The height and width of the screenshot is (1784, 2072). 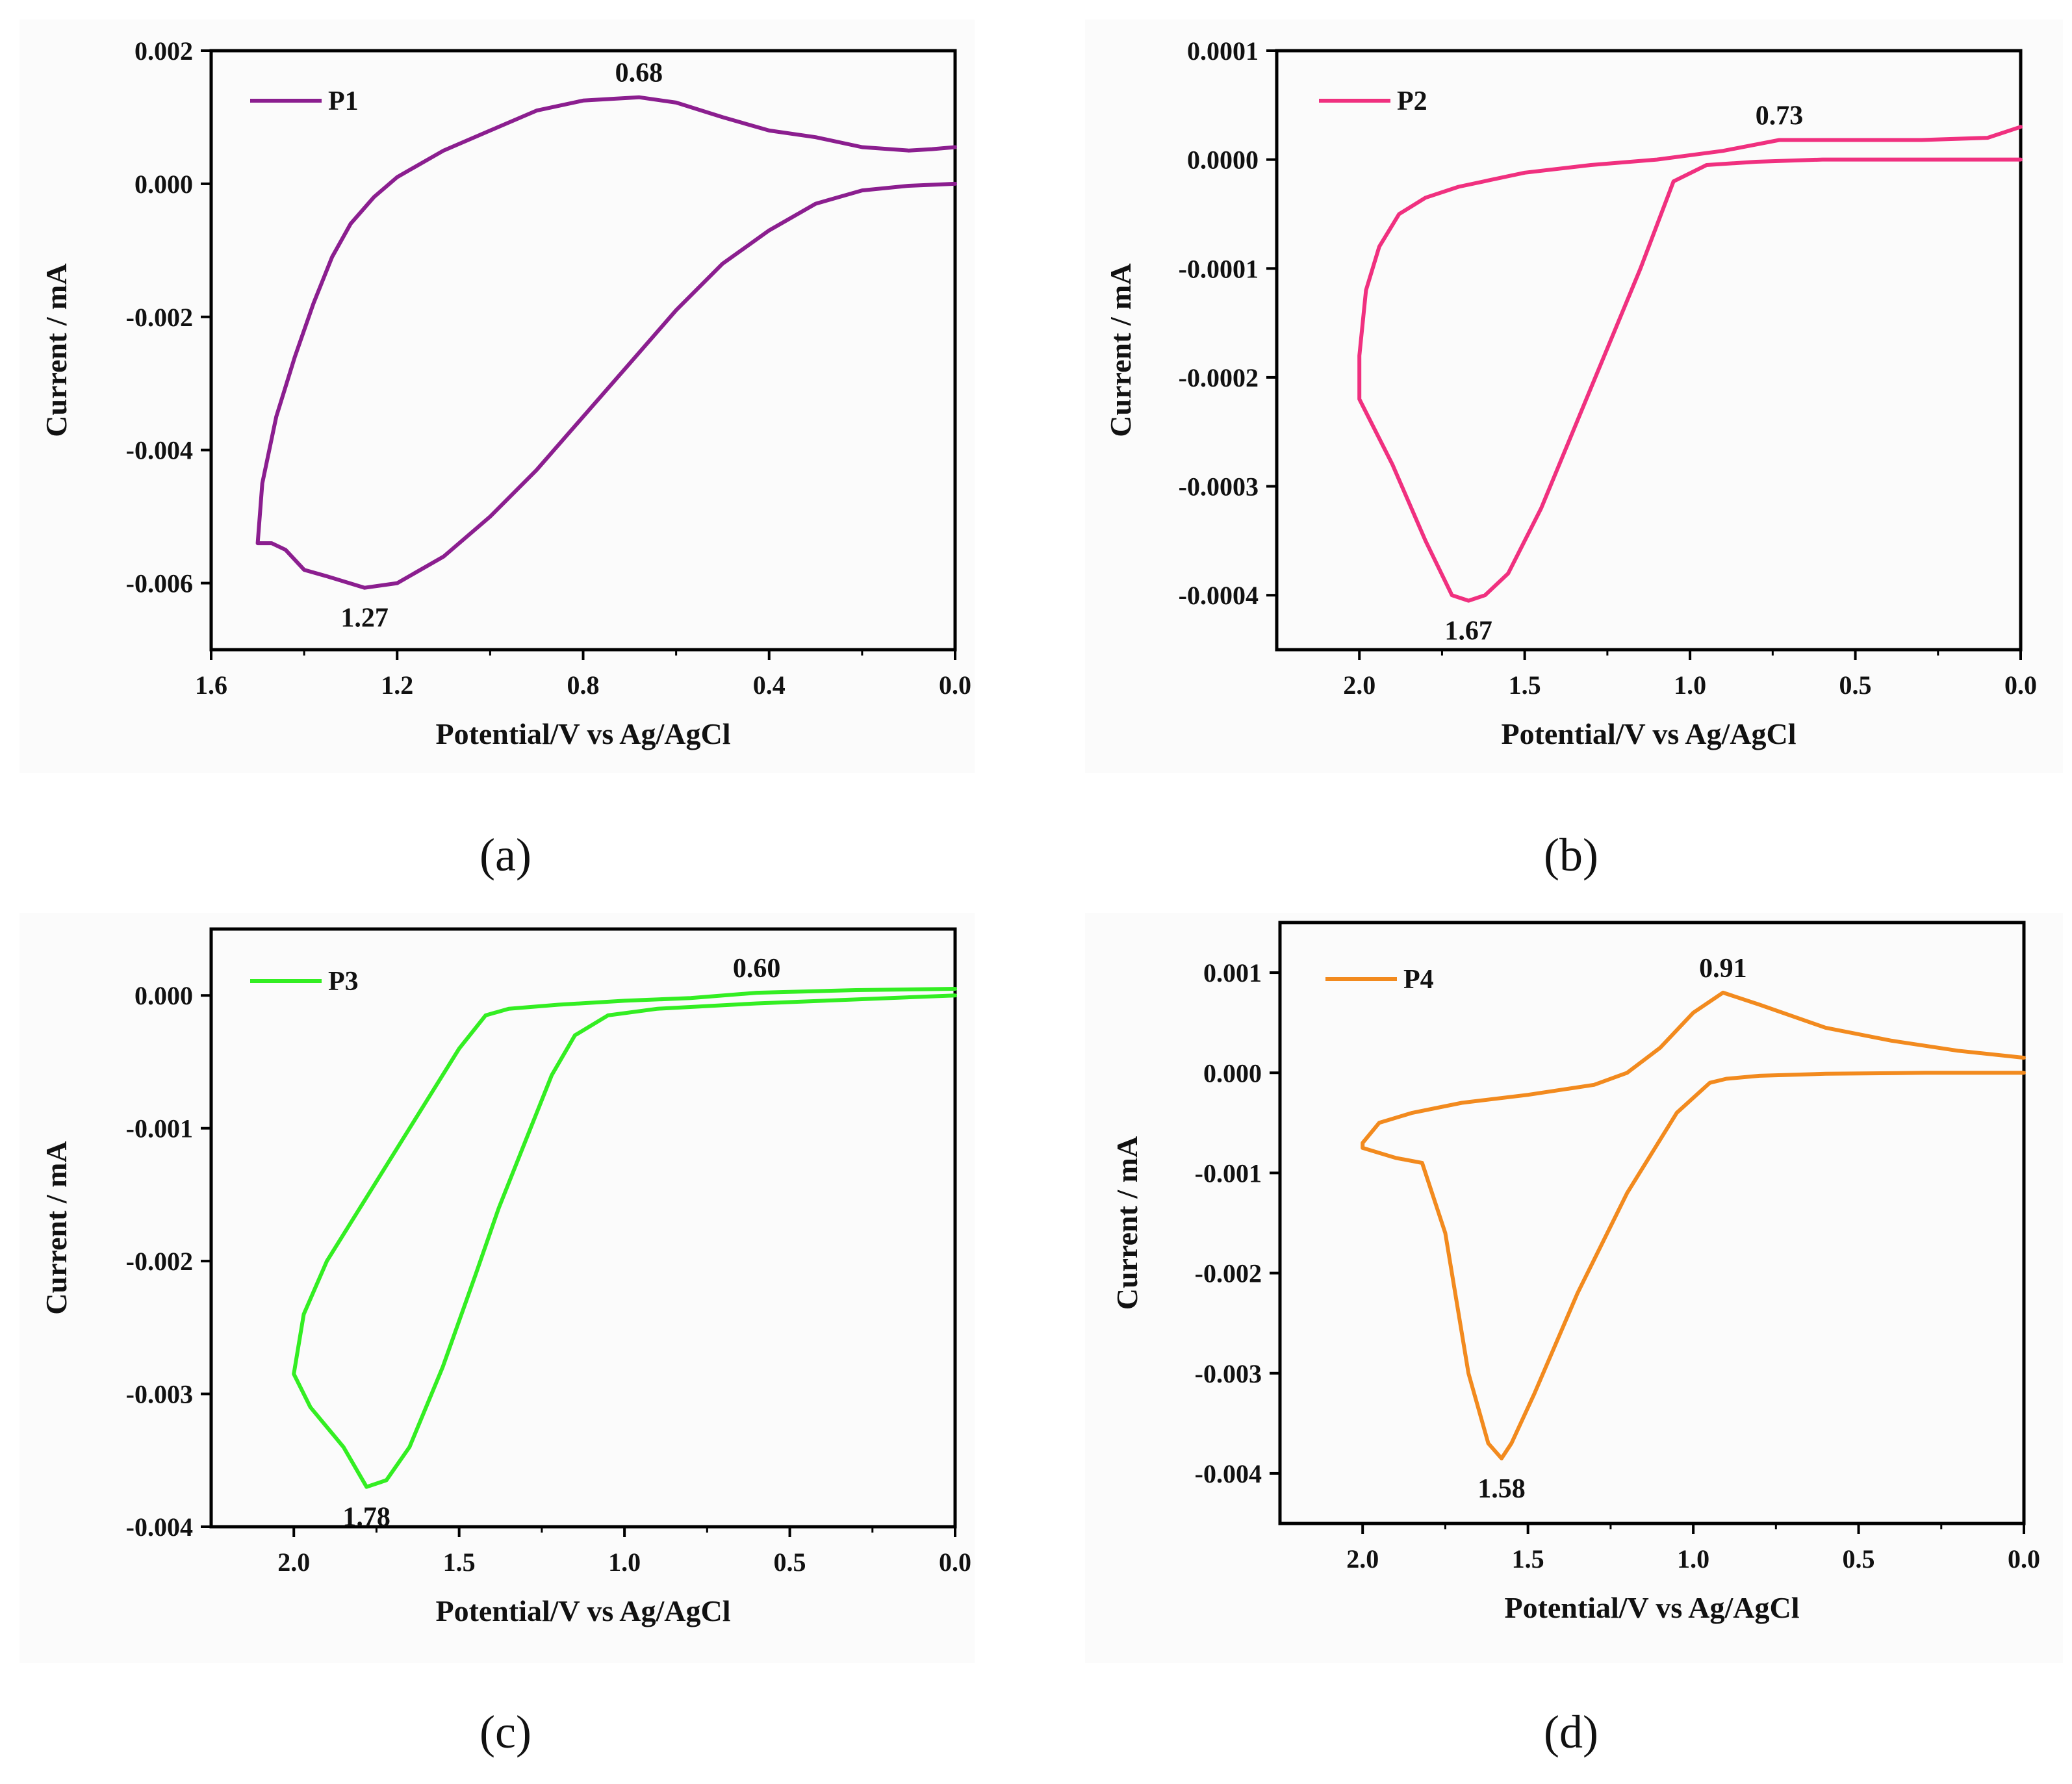 I want to click on series-line-P2, so click(x=1690, y=364).